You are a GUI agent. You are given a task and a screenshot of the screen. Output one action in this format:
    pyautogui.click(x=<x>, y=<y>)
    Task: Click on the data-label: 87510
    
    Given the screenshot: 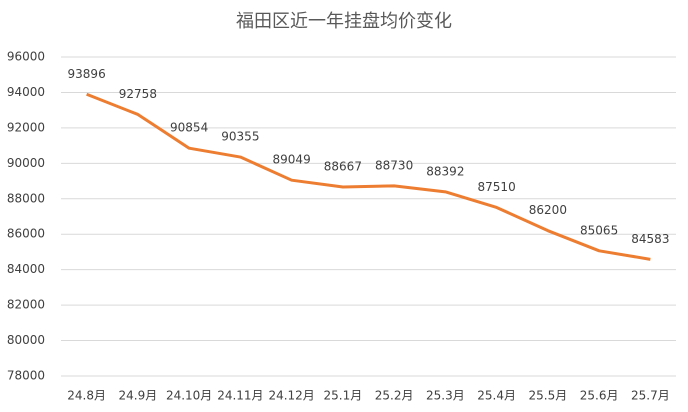 What is the action you would take?
    pyautogui.click(x=497, y=187)
    